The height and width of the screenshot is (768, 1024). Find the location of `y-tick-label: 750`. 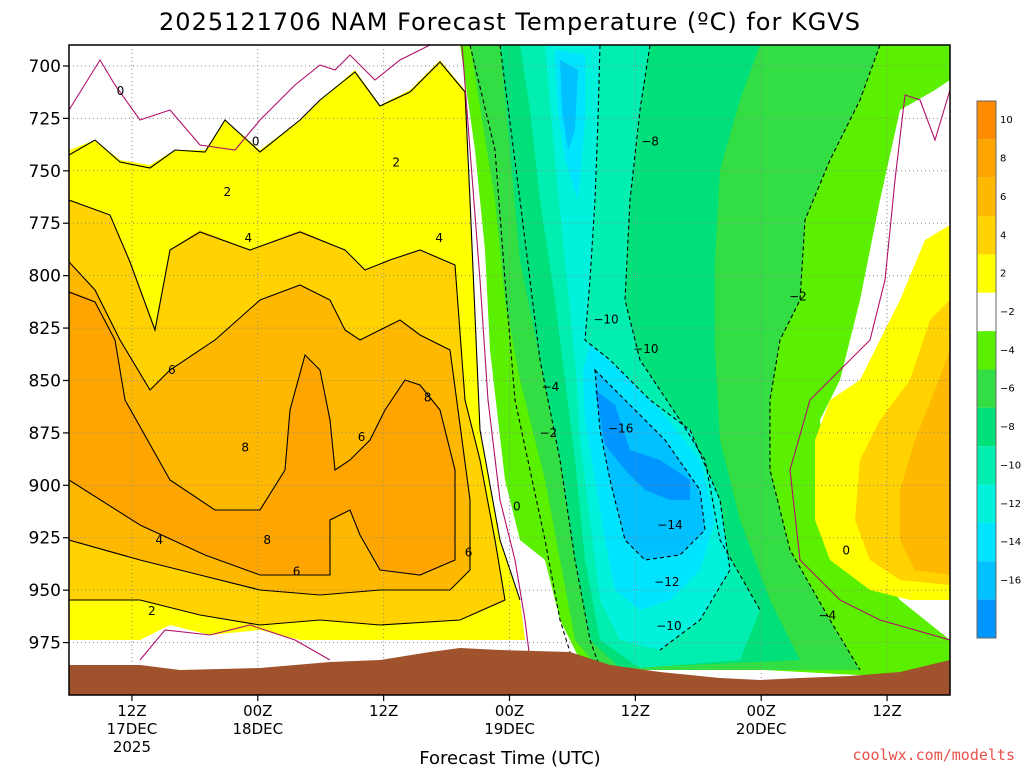

y-tick-label: 750 is located at coordinates (45, 172).